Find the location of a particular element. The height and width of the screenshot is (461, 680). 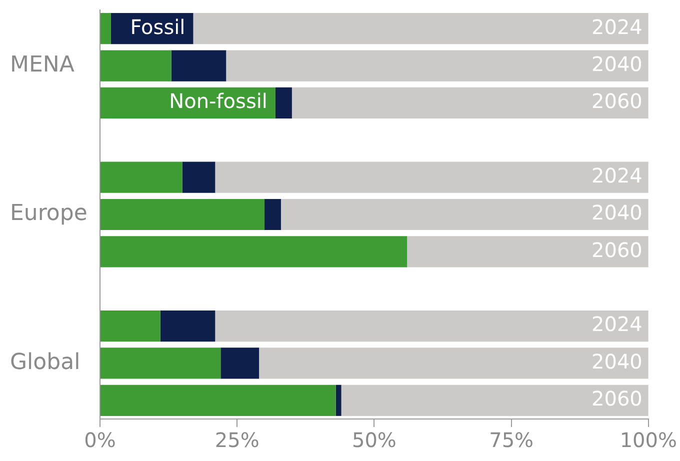

text: MENA is located at coordinates (42, 65).